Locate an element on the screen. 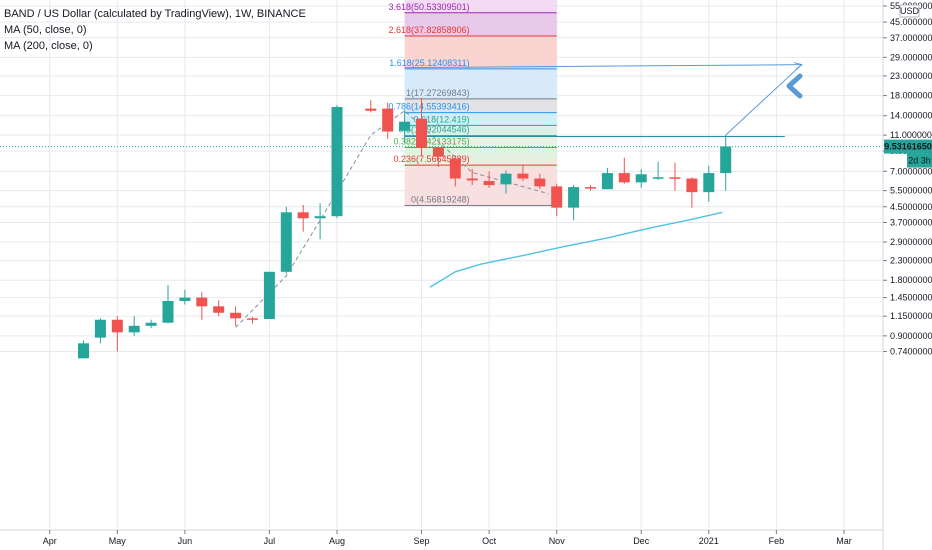 The image size is (932, 550). fib-level-label: 1(17.27269843) is located at coordinates (438, 93).